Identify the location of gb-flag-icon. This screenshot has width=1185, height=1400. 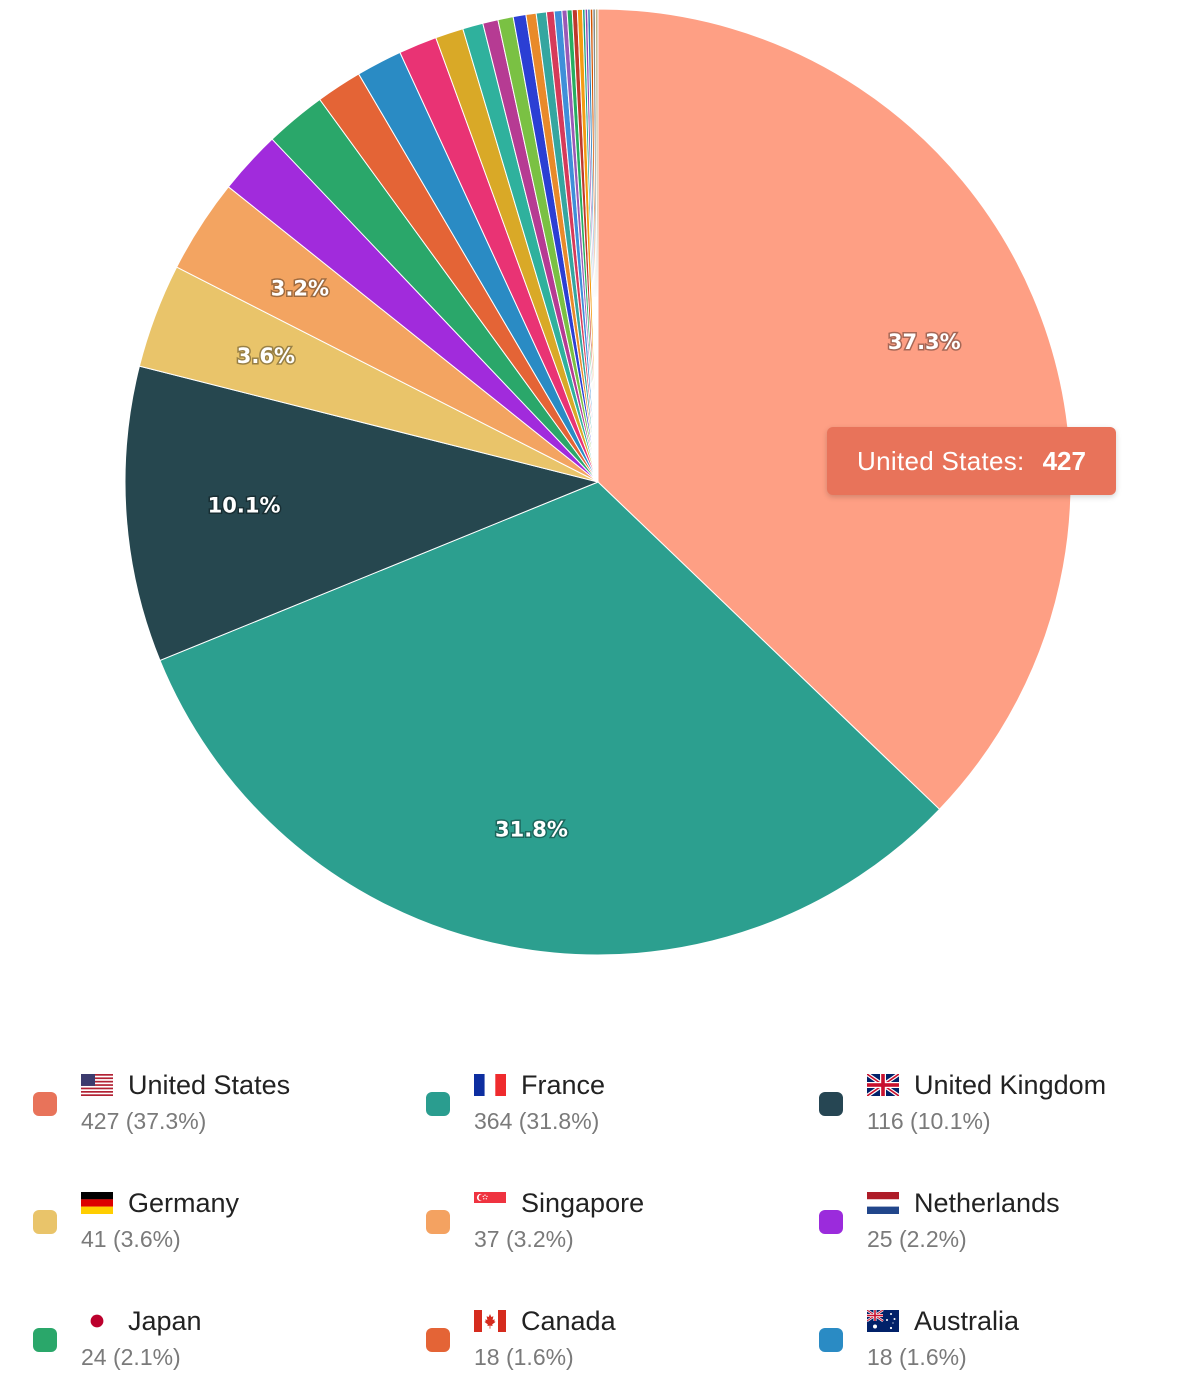
(883, 1085).